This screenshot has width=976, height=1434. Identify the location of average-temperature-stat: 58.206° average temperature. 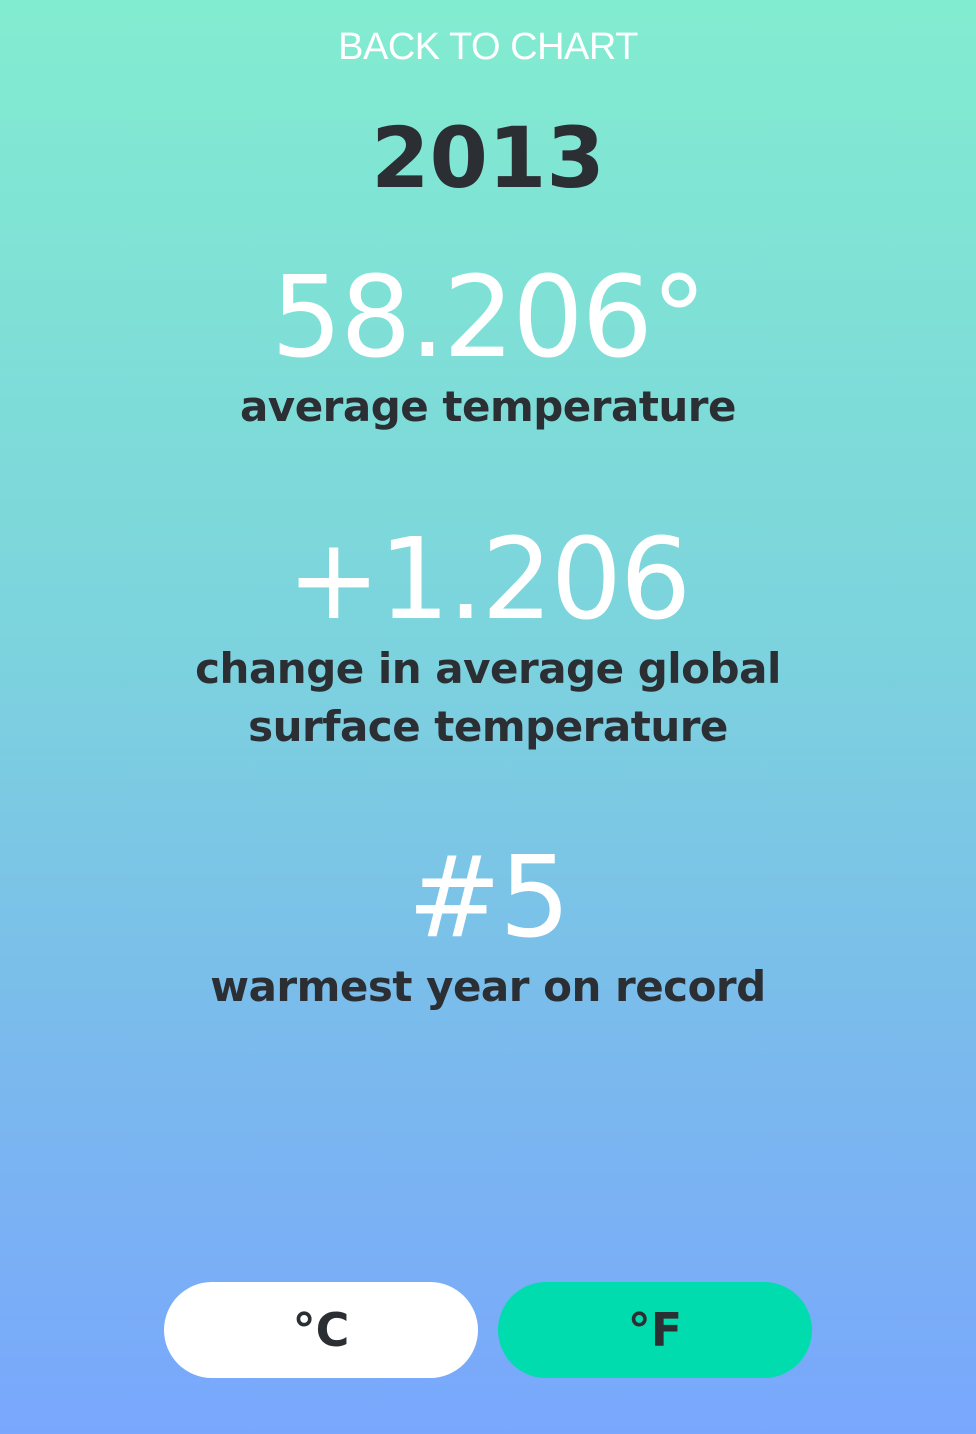
(488, 347).